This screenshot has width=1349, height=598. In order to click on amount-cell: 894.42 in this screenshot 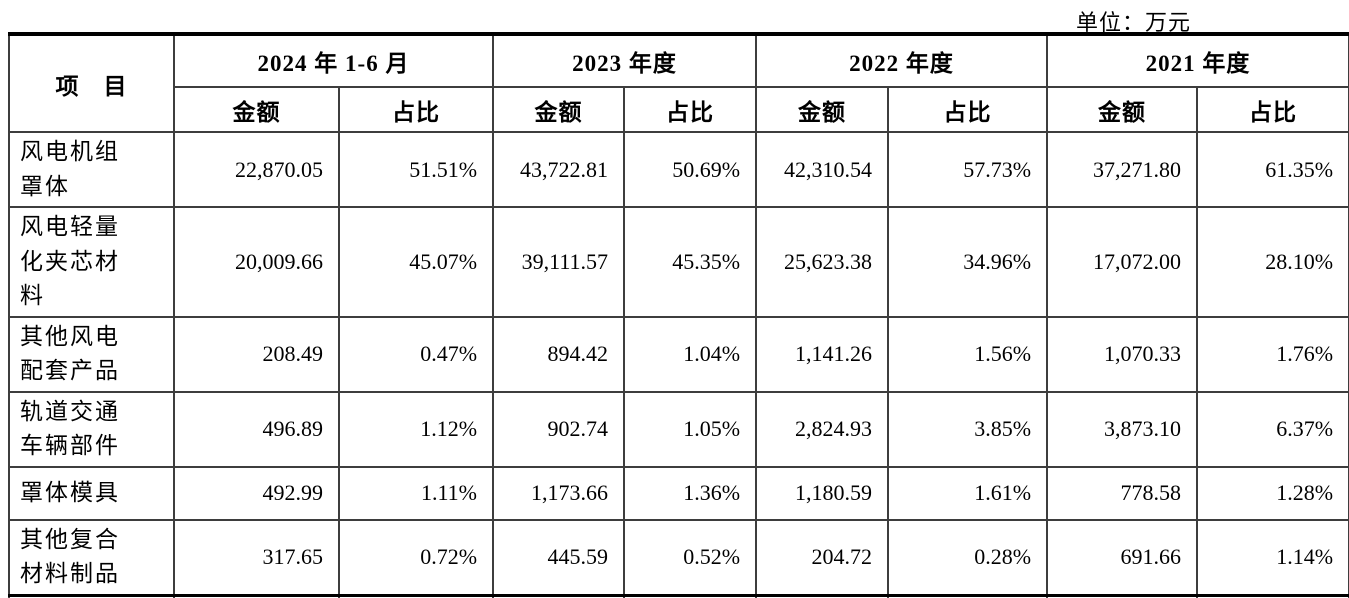, I will do `click(559, 354)`.